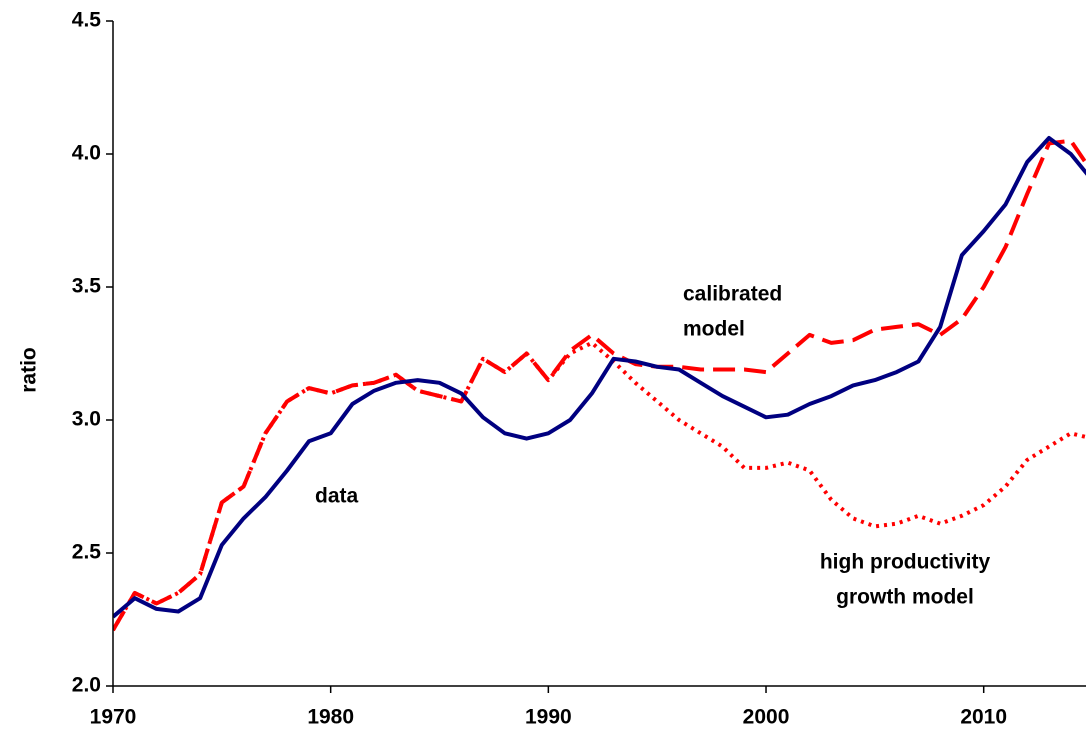 The width and height of the screenshot is (1086, 734). Describe the element at coordinates (87, 286) in the screenshot. I see `y-tick-label: 3.5` at that location.